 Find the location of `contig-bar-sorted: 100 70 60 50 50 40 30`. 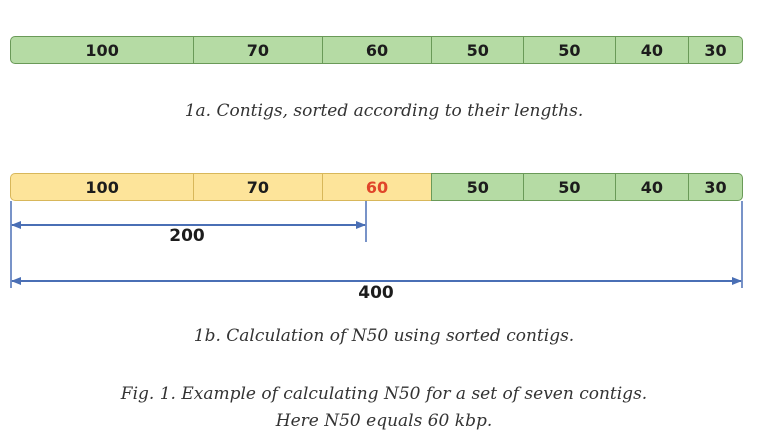

contig-bar-sorted: 100 70 60 50 50 40 30 is located at coordinates (376, 50).